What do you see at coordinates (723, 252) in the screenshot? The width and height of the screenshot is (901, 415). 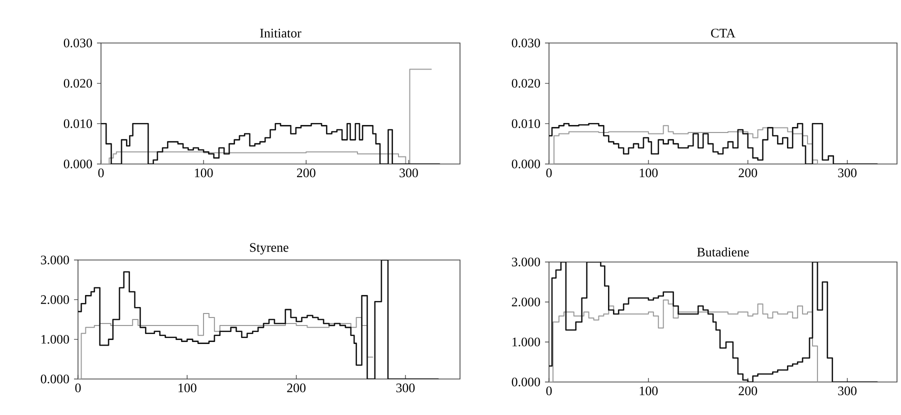 I see `chart-title: Butadiene` at bounding box center [723, 252].